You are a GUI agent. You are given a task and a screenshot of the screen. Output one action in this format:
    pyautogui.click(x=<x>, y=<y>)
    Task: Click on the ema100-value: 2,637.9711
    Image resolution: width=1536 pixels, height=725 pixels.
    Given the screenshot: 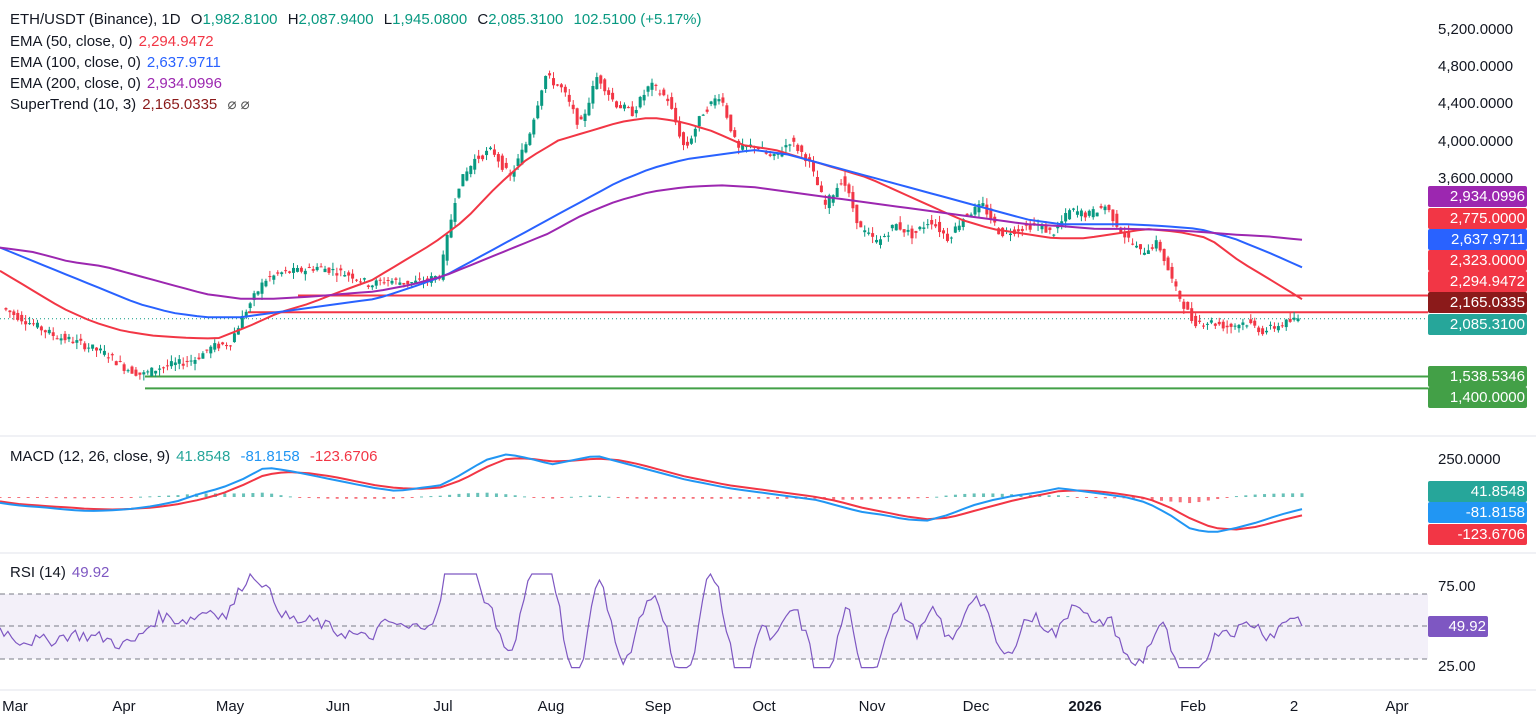 What is the action you would take?
    pyautogui.click(x=183, y=62)
    